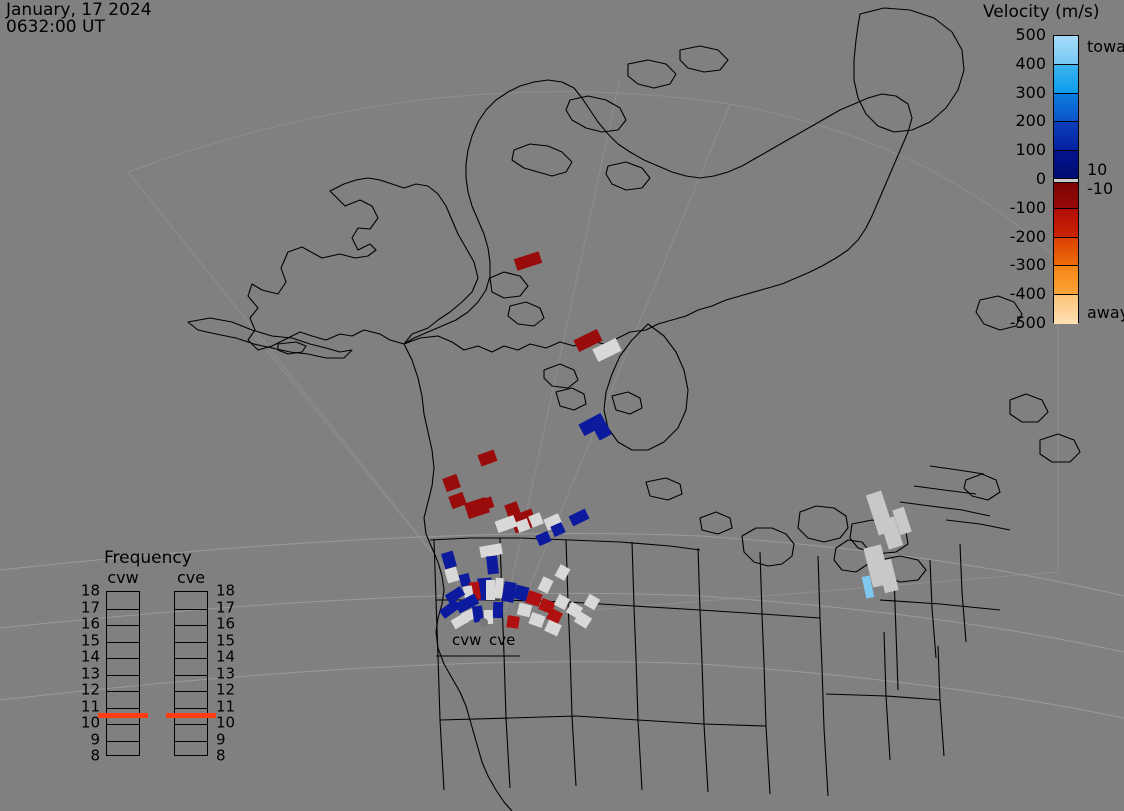  What do you see at coordinates (1097, 169) in the screenshot?
I see `colorbar-near-zero-upper-label: 10` at bounding box center [1097, 169].